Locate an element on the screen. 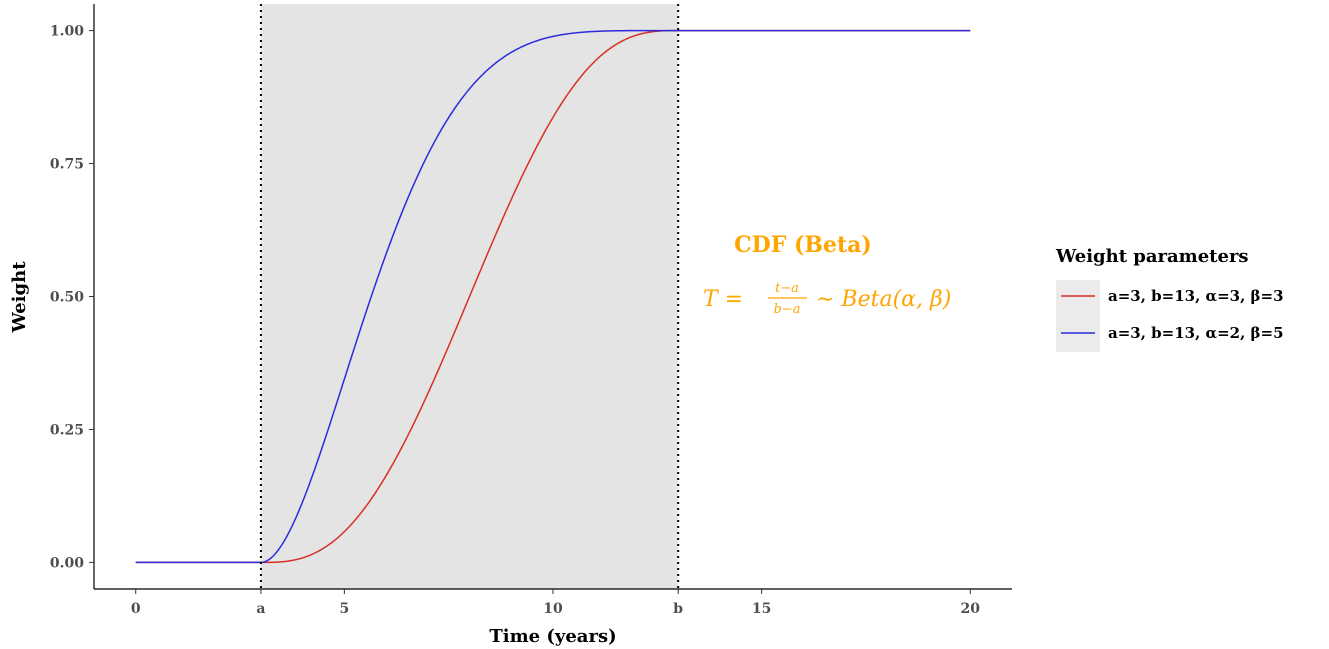  x-axis-title: Time (years) is located at coordinates (552, 636).